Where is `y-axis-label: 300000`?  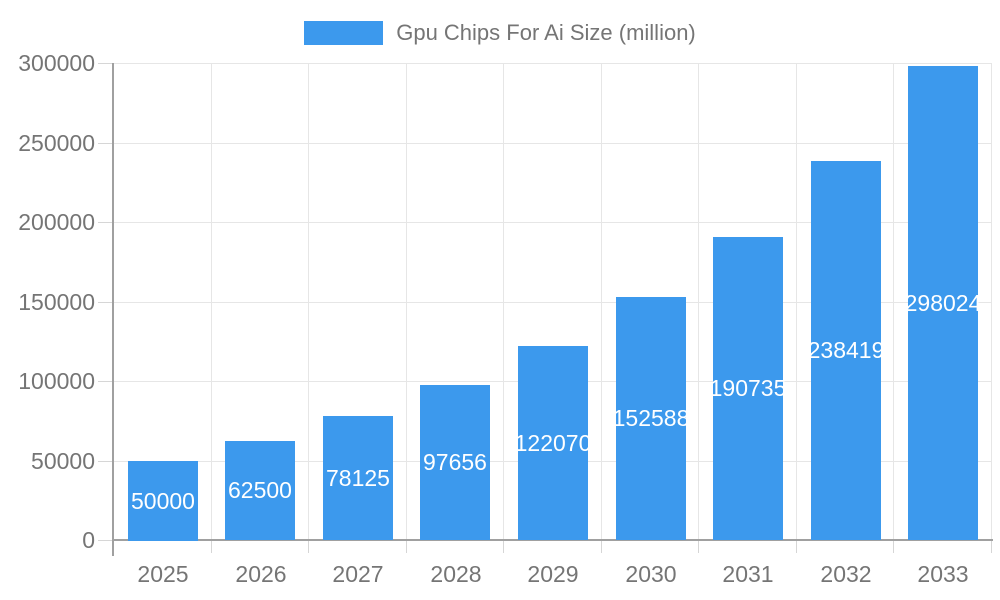
y-axis-label: 300000 is located at coordinates (56, 63).